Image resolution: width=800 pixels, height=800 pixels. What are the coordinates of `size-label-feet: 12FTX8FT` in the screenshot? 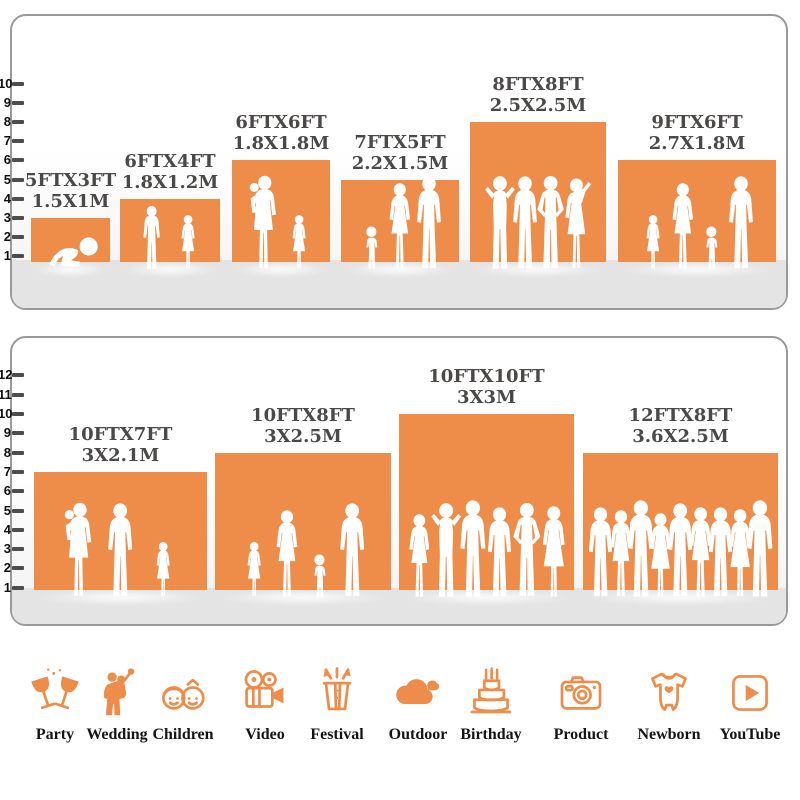 It's located at (680, 415).